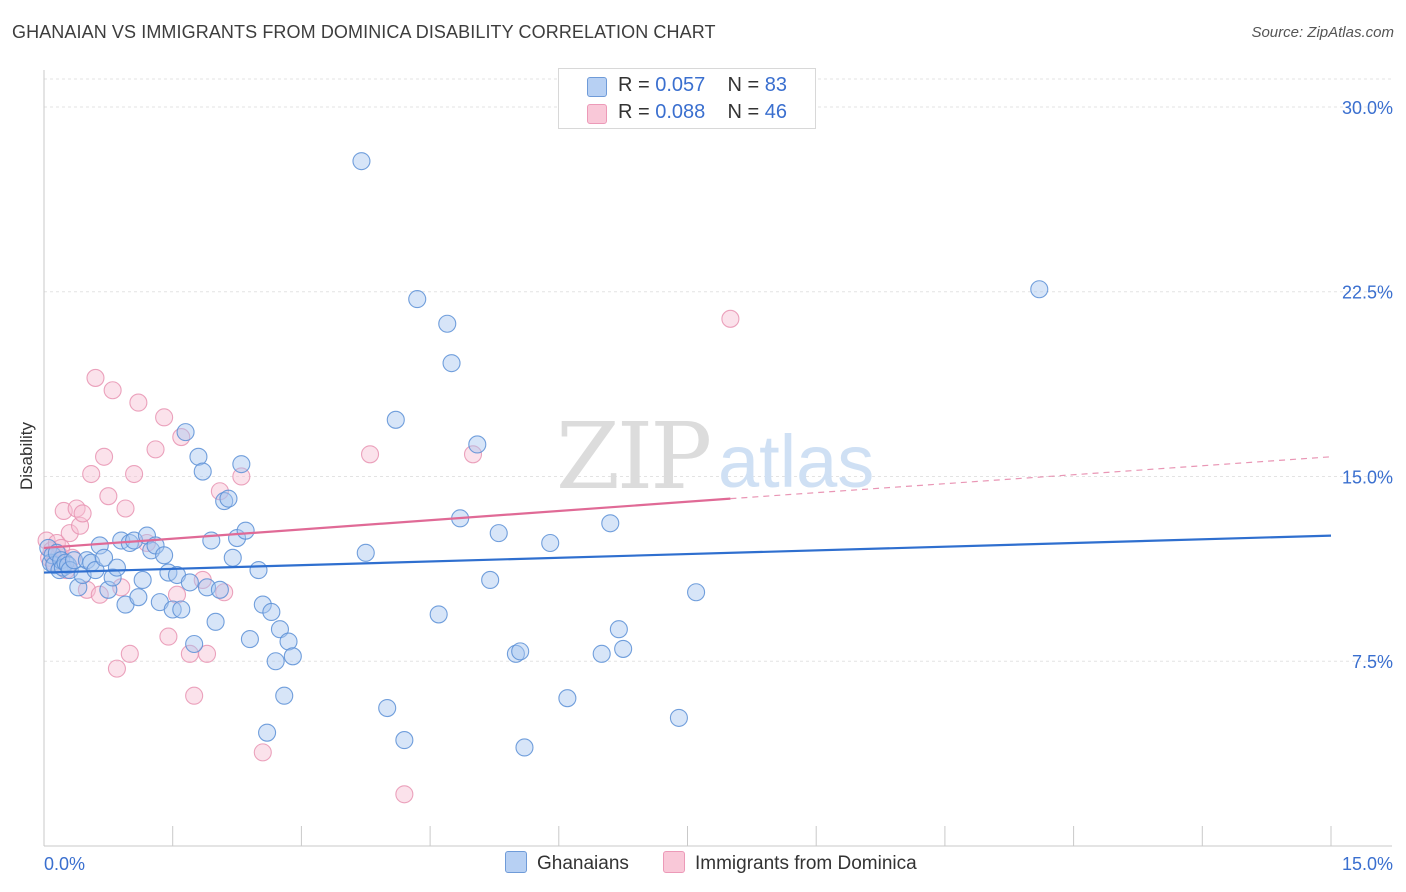  I want to click on source-label: Source: ZipAtlas.com, so click(1322, 32).